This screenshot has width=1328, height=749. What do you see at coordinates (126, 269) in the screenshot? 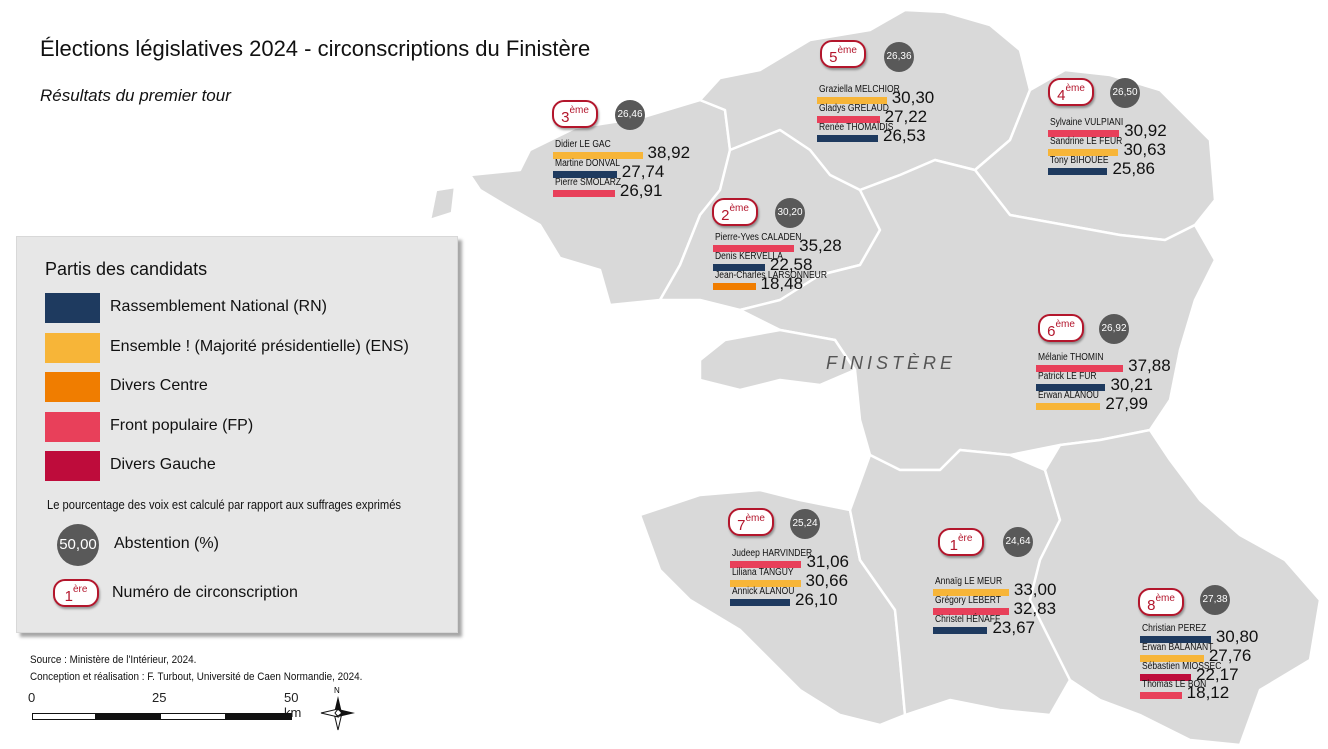
I see `legend-title: Partis des candidats` at bounding box center [126, 269].